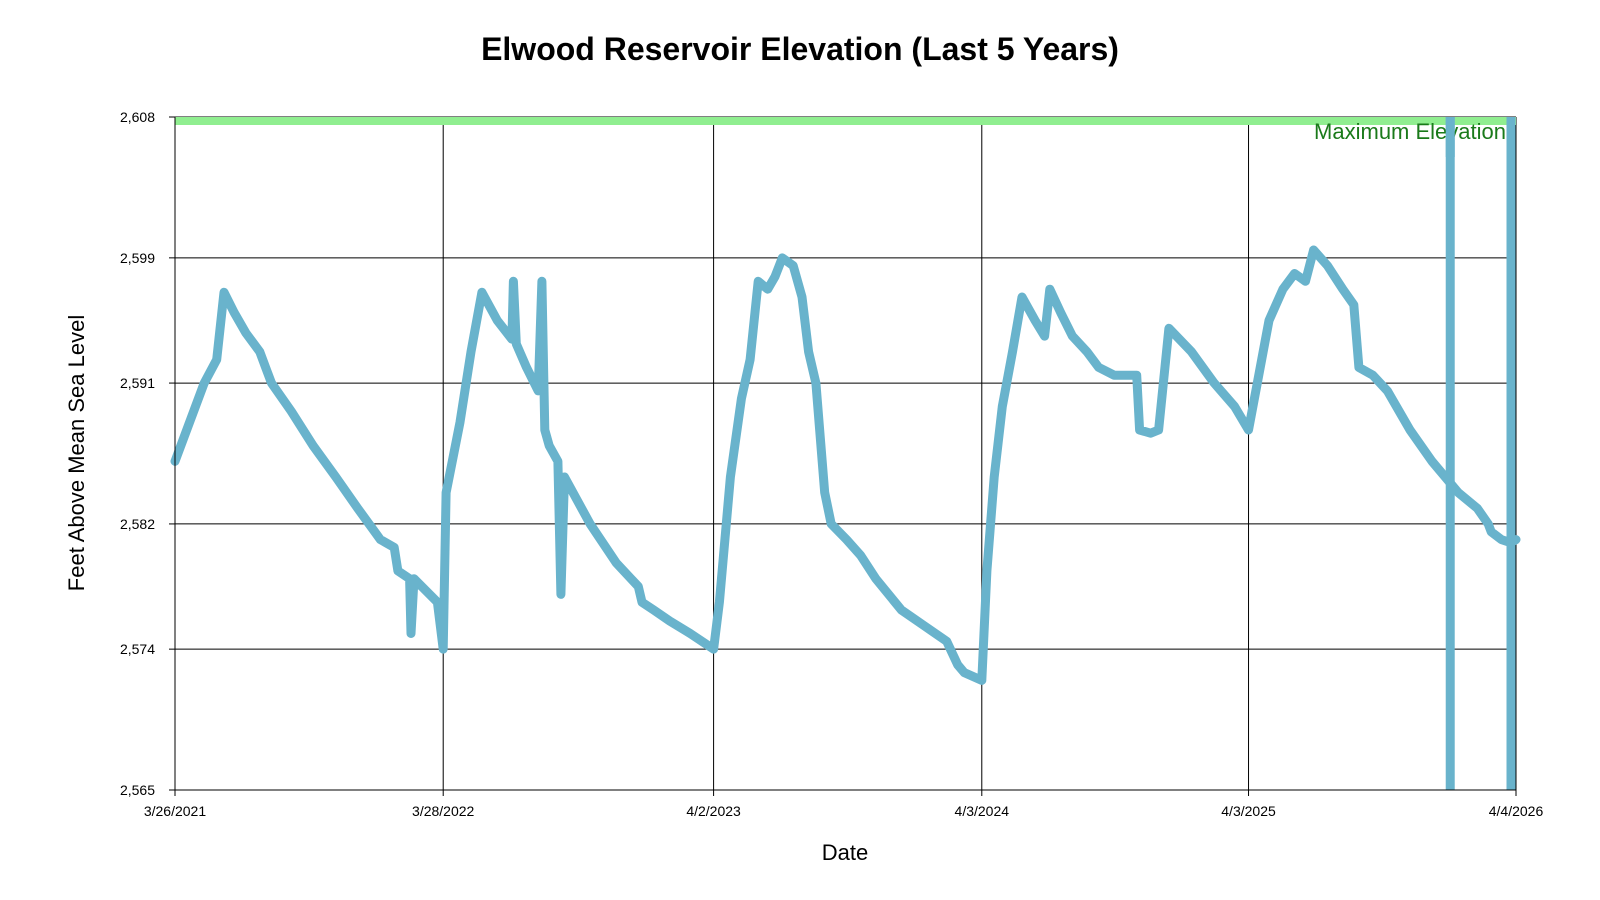 The height and width of the screenshot is (900, 1600). I want to click on x-axis-label: Date, so click(845, 852).